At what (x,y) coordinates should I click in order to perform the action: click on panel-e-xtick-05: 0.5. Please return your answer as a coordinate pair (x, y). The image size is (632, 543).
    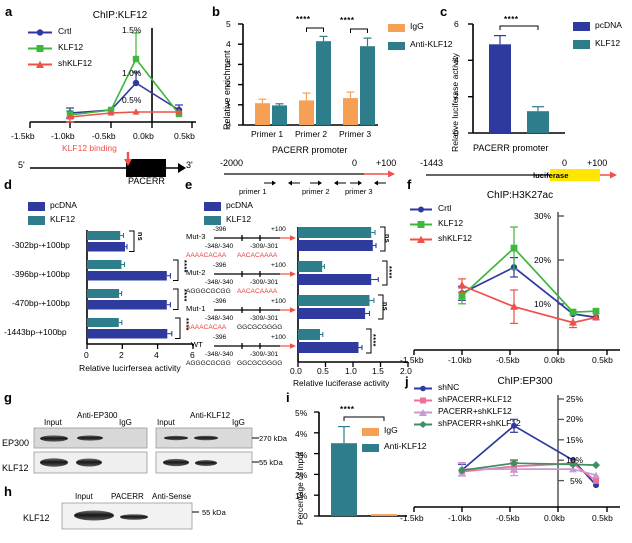
    Looking at the image, I should click on (323, 371).